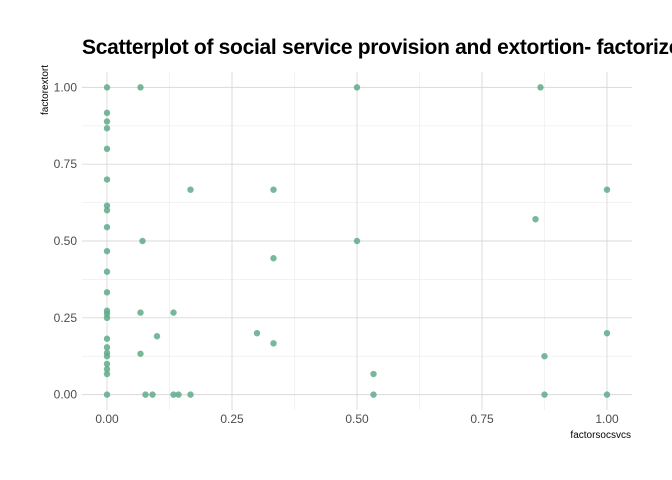 The width and height of the screenshot is (672, 480). What do you see at coordinates (66, 395) in the screenshot?
I see `y-tick-label: 0.00` at bounding box center [66, 395].